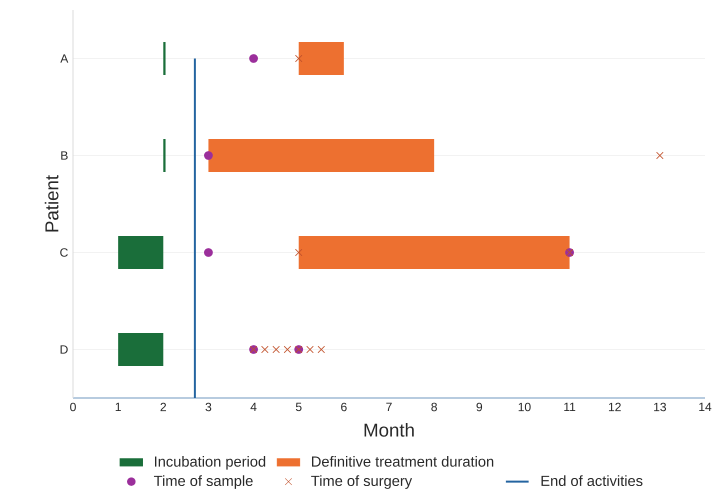 The height and width of the screenshot is (504, 722). Describe the element at coordinates (64, 349) in the screenshot. I see `y-tick-label: D` at that location.